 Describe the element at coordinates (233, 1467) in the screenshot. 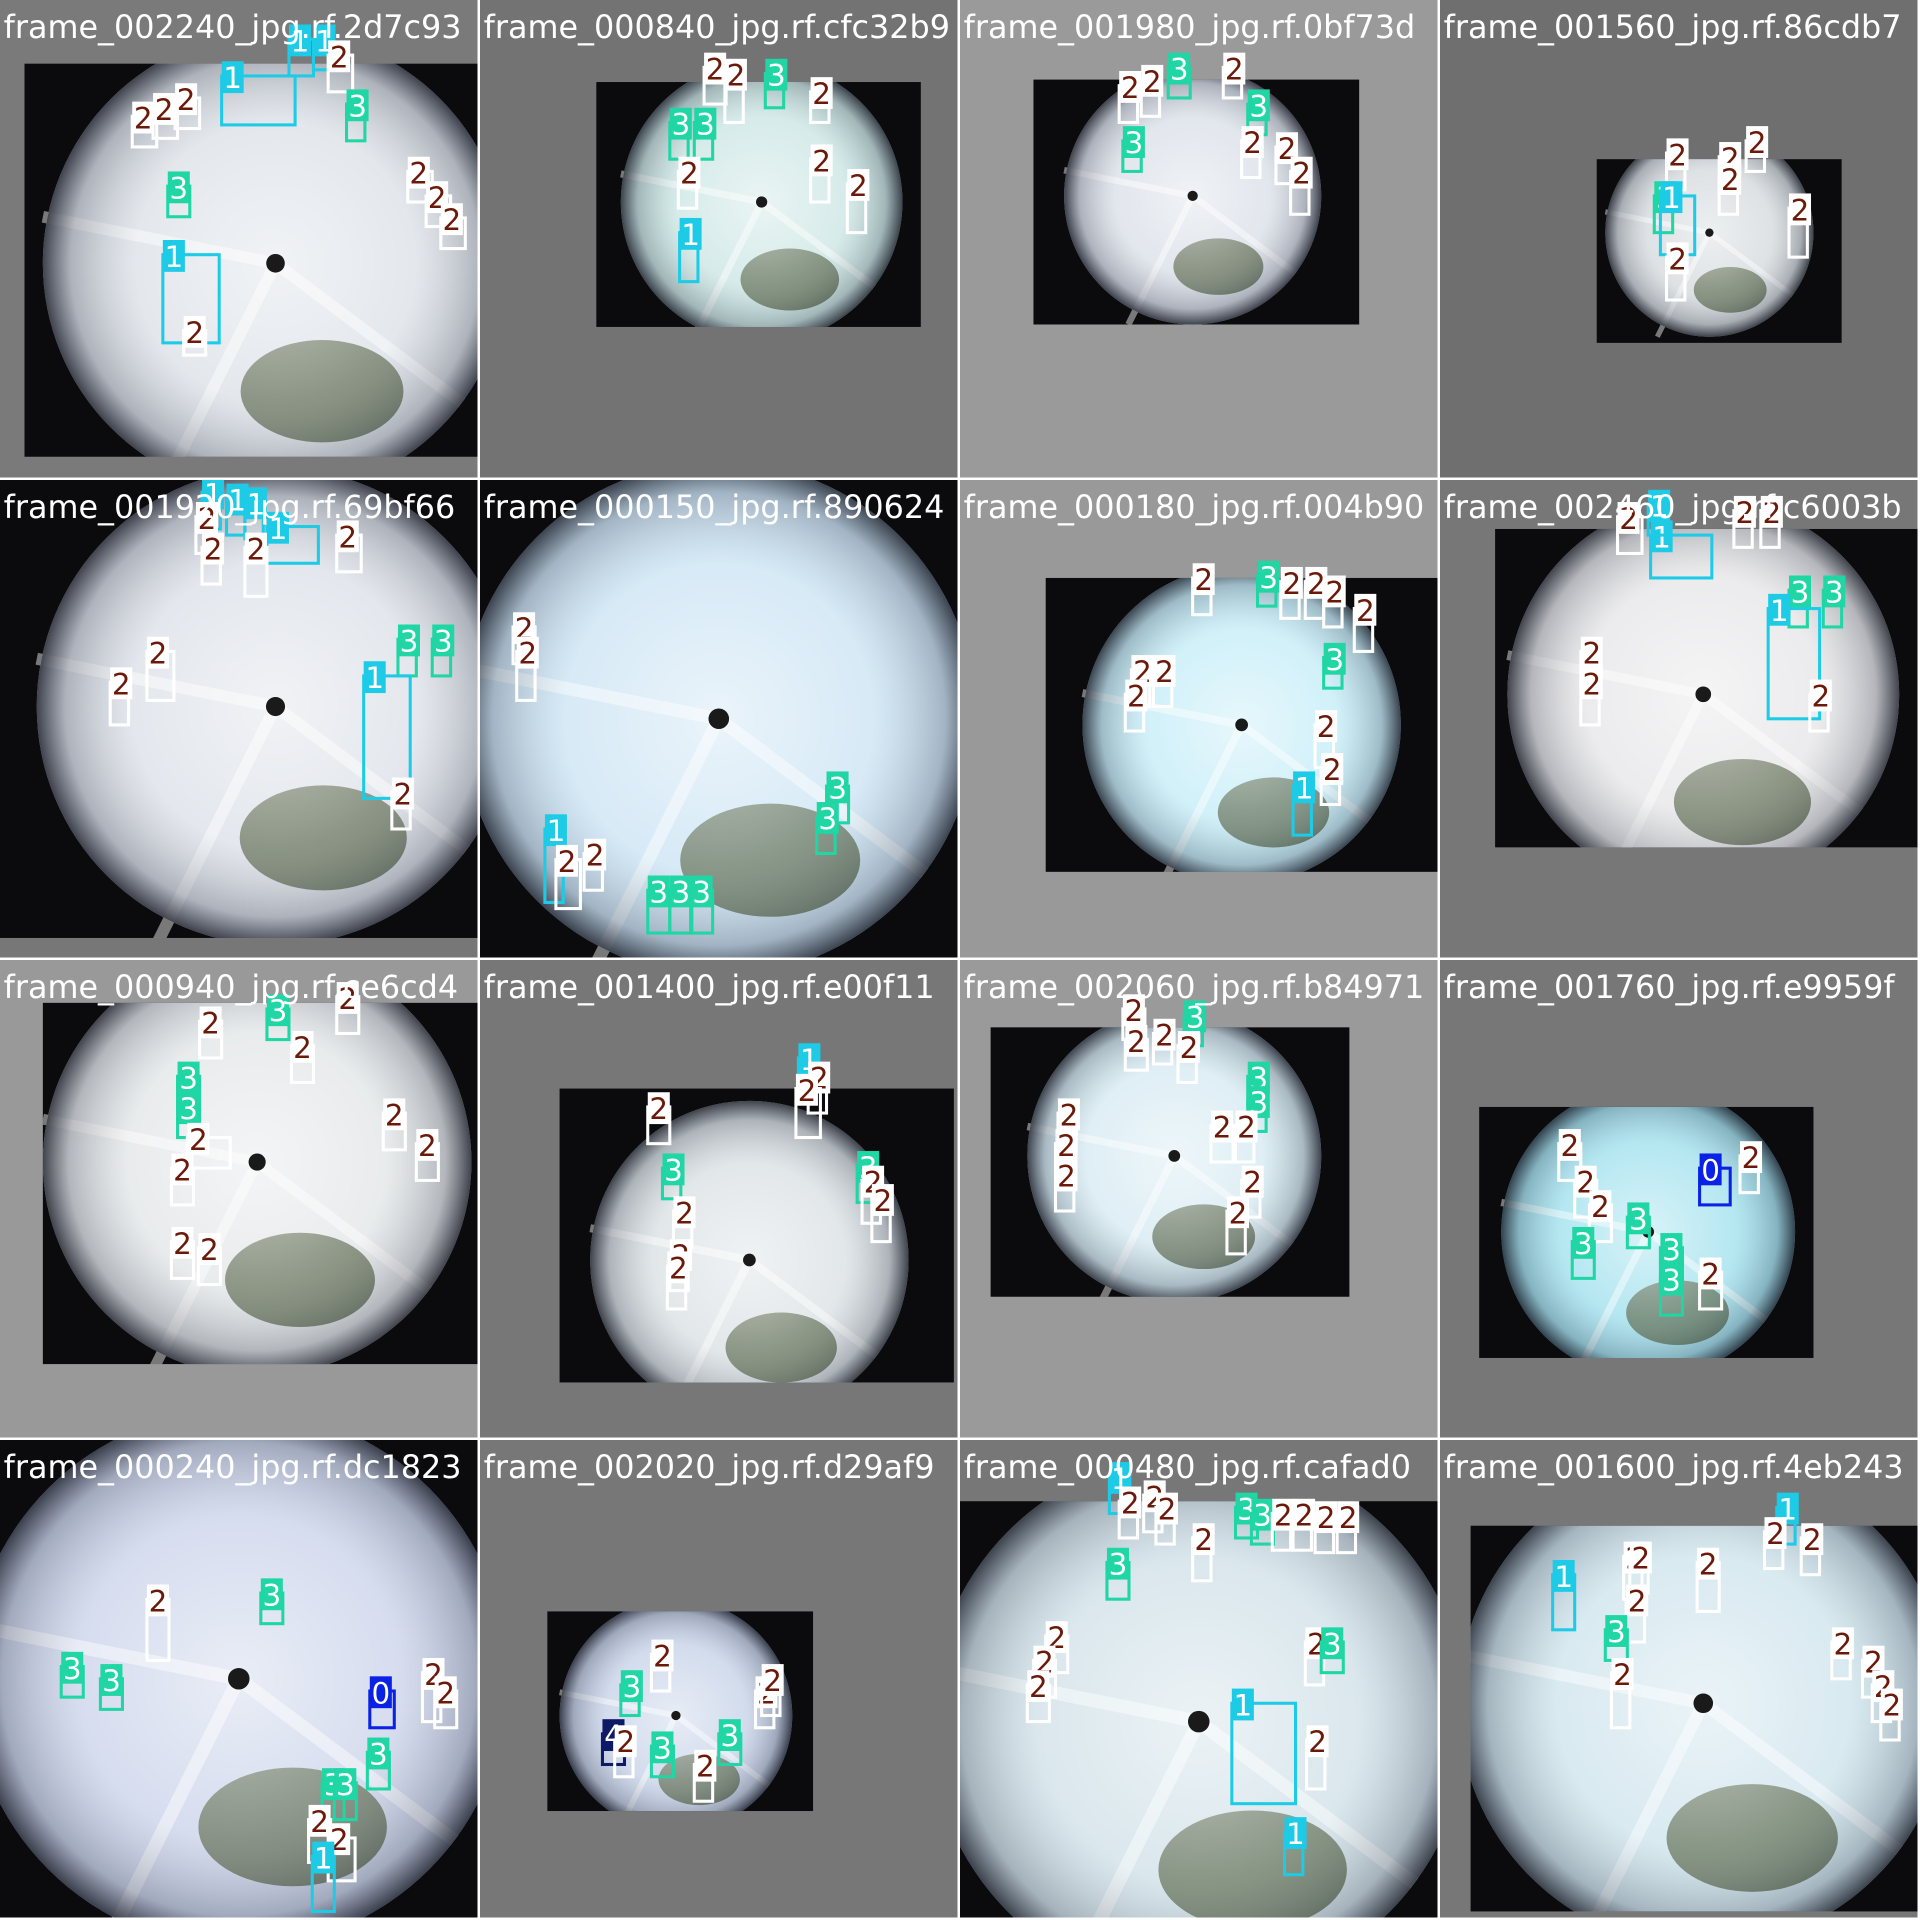

I see `image-title: frame_000240_jpg.rf.dc1823` at that location.